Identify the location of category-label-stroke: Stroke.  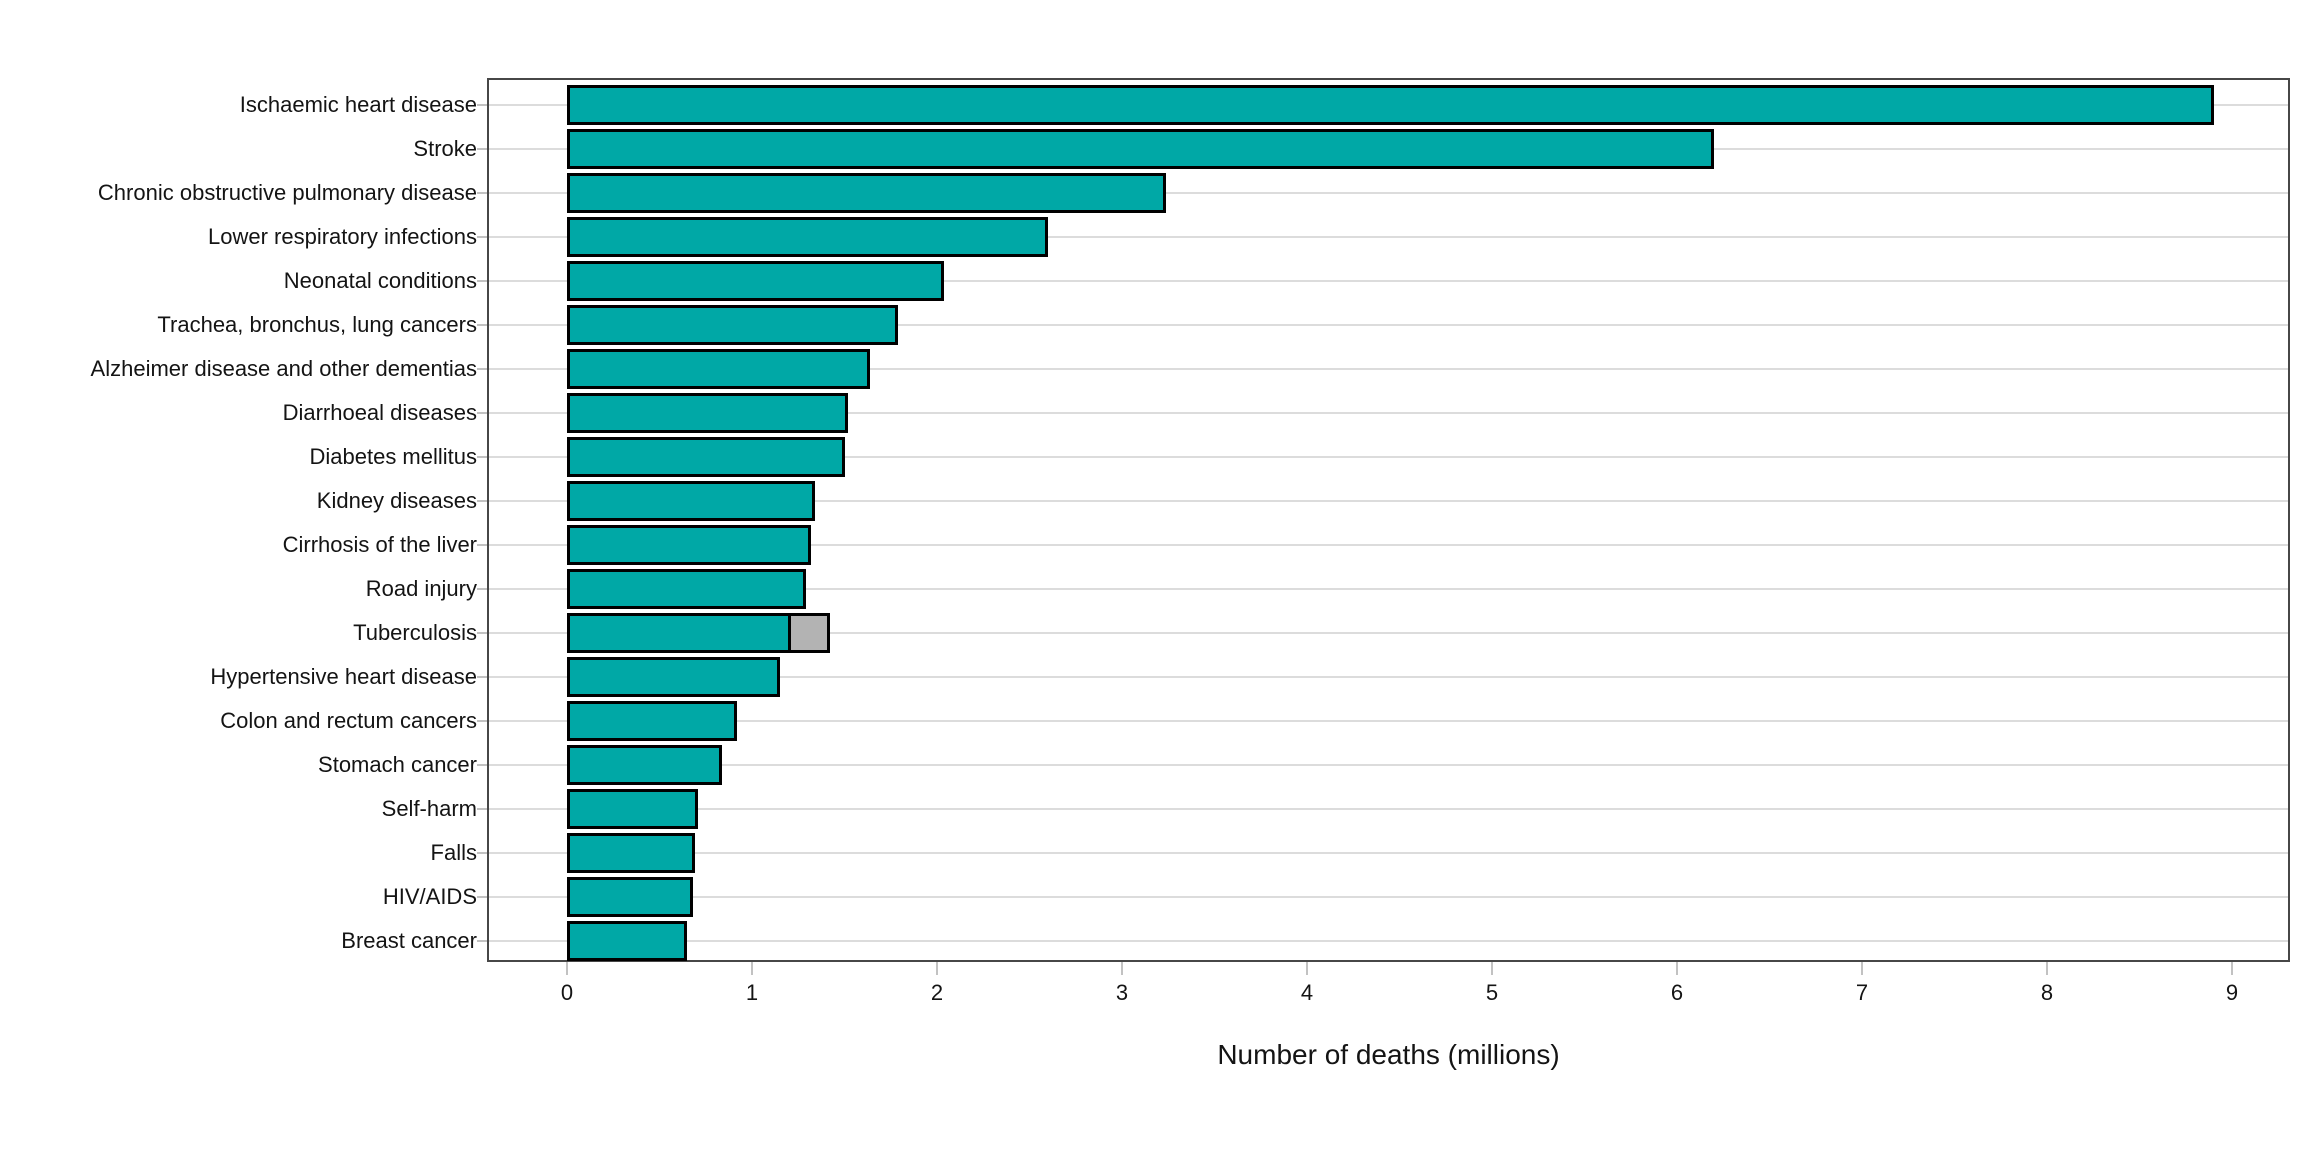
(445, 148).